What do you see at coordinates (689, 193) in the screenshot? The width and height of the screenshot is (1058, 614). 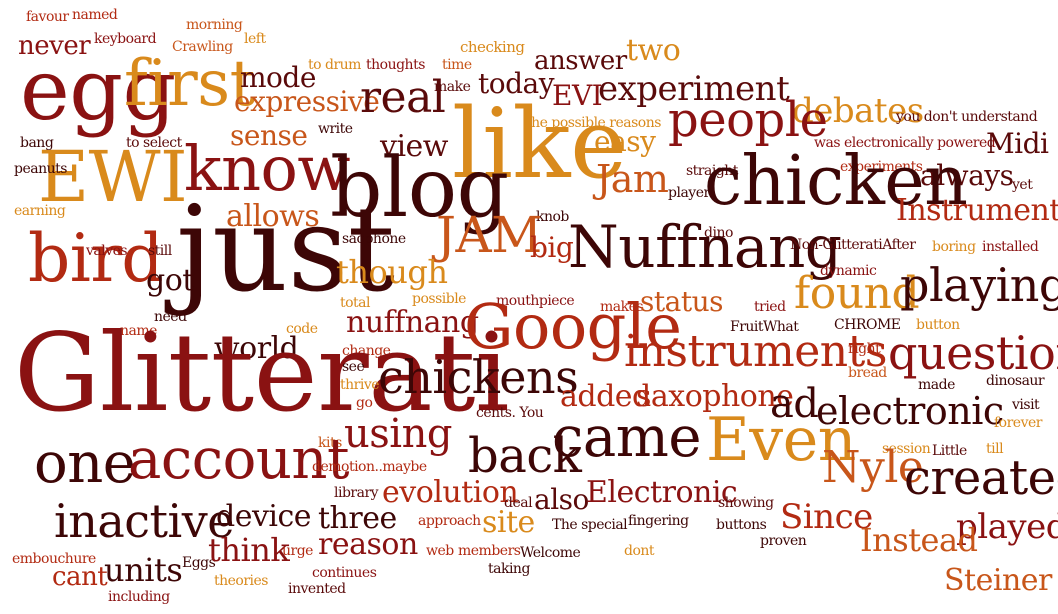 I see `cloud-word: player` at bounding box center [689, 193].